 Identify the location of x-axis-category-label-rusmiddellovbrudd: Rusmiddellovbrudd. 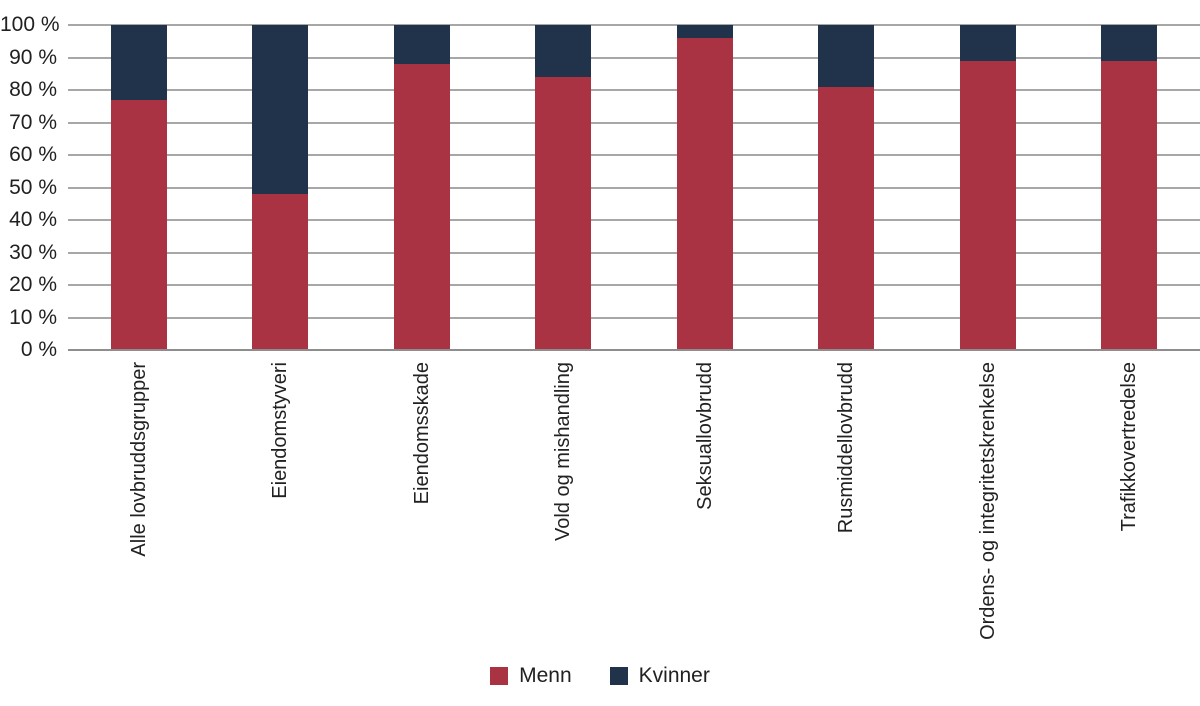
(846, 448).